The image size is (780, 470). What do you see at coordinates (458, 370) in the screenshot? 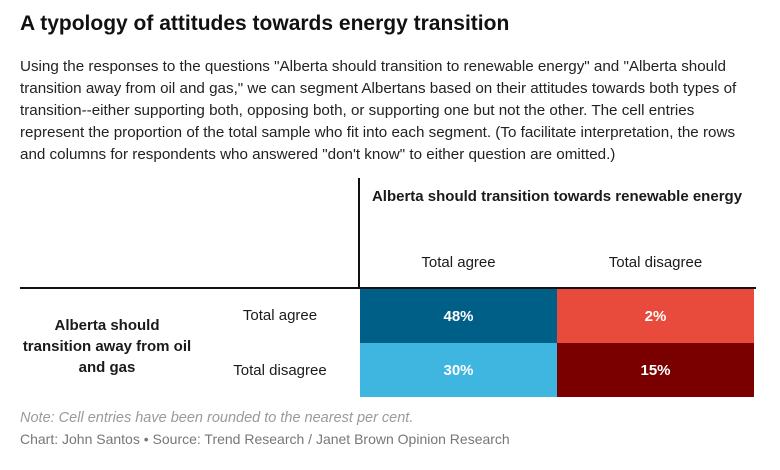
I see `cell-disagree-agree: 30%` at bounding box center [458, 370].